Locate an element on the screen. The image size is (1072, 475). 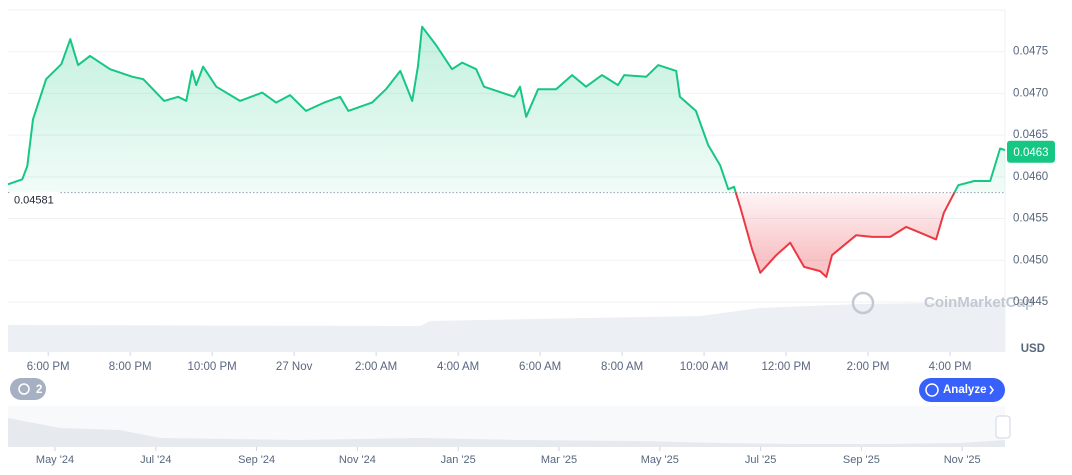
navigator-label: Jul '25 is located at coordinates (760, 460).